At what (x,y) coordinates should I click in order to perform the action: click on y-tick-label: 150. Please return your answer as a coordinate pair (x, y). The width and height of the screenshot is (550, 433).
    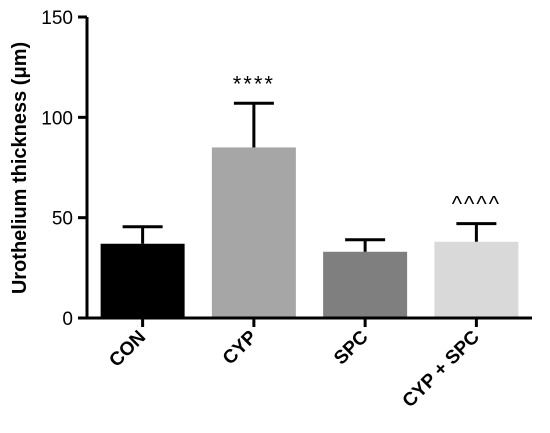
    Looking at the image, I should click on (57, 18).